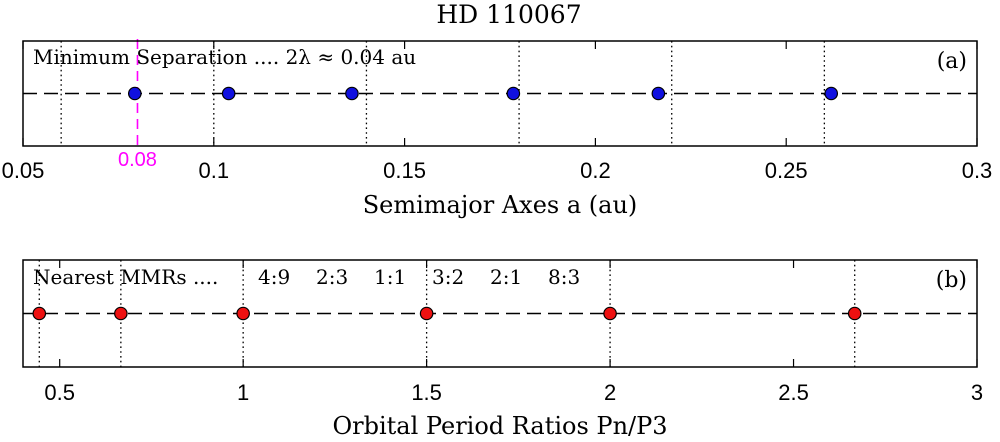 The image size is (1000, 442). I want to click on figure-title: HD 110067, so click(508, 14).